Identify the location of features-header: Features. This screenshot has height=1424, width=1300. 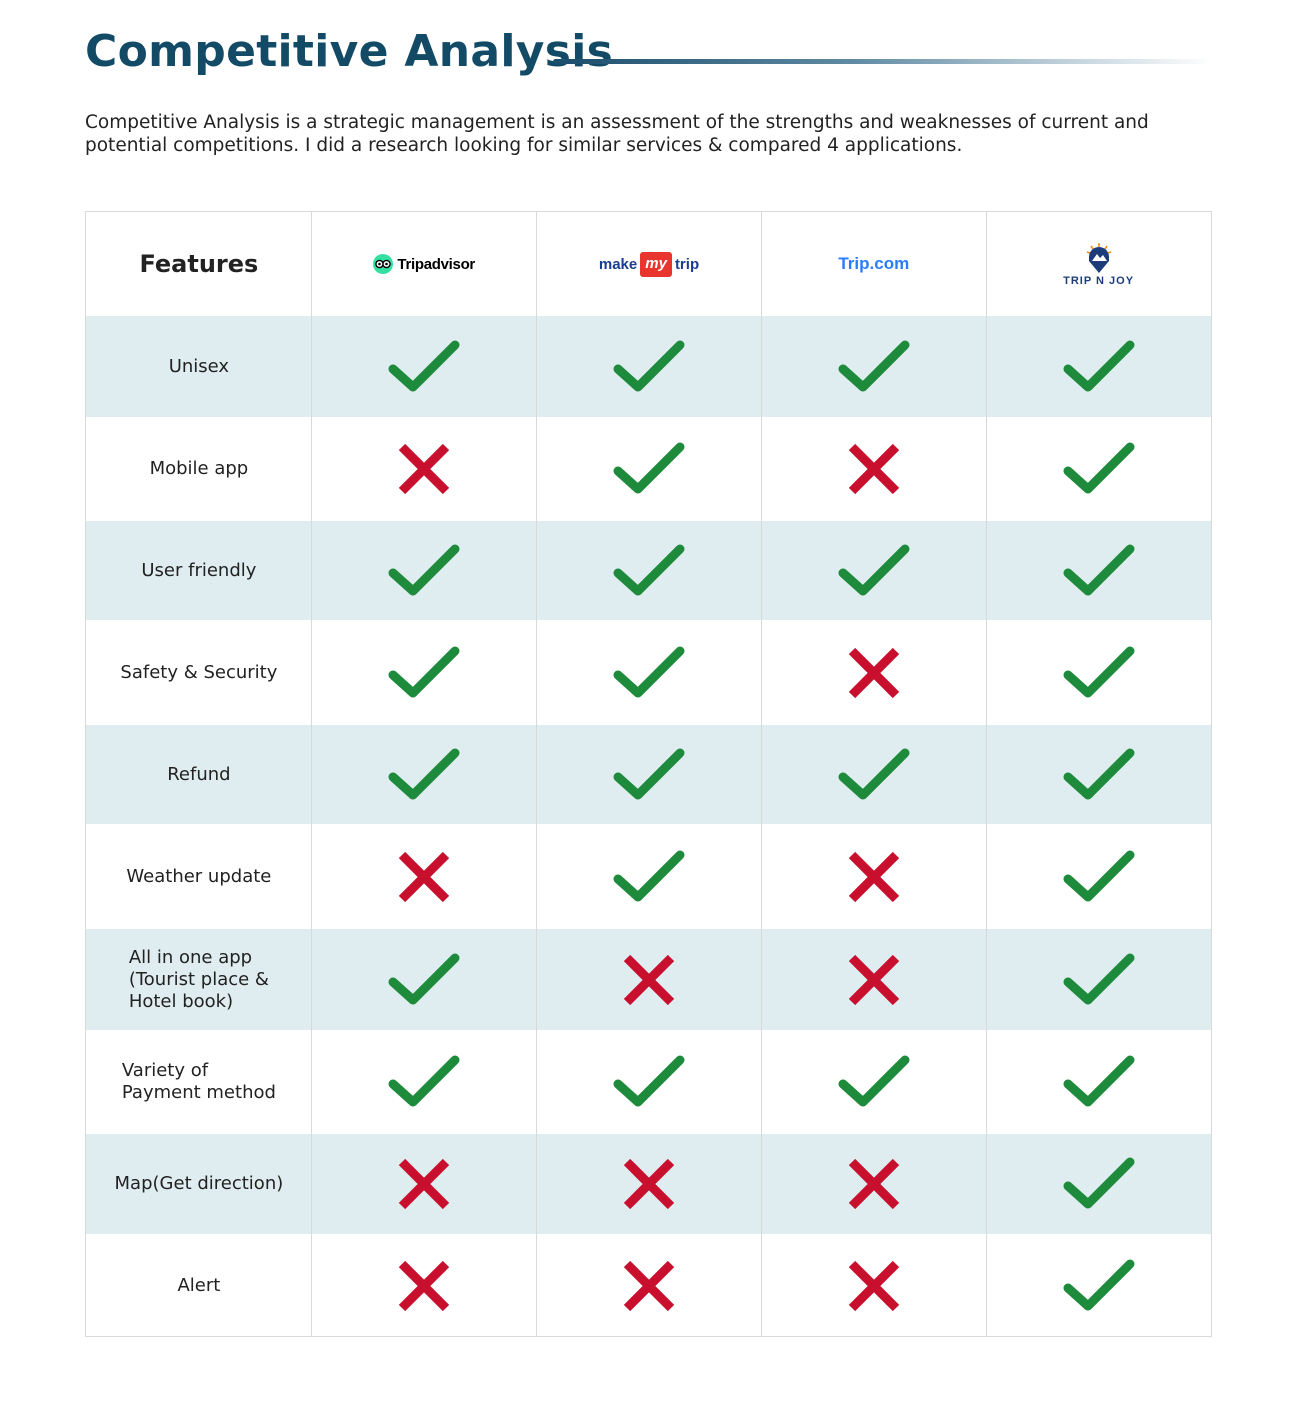
(199, 264).